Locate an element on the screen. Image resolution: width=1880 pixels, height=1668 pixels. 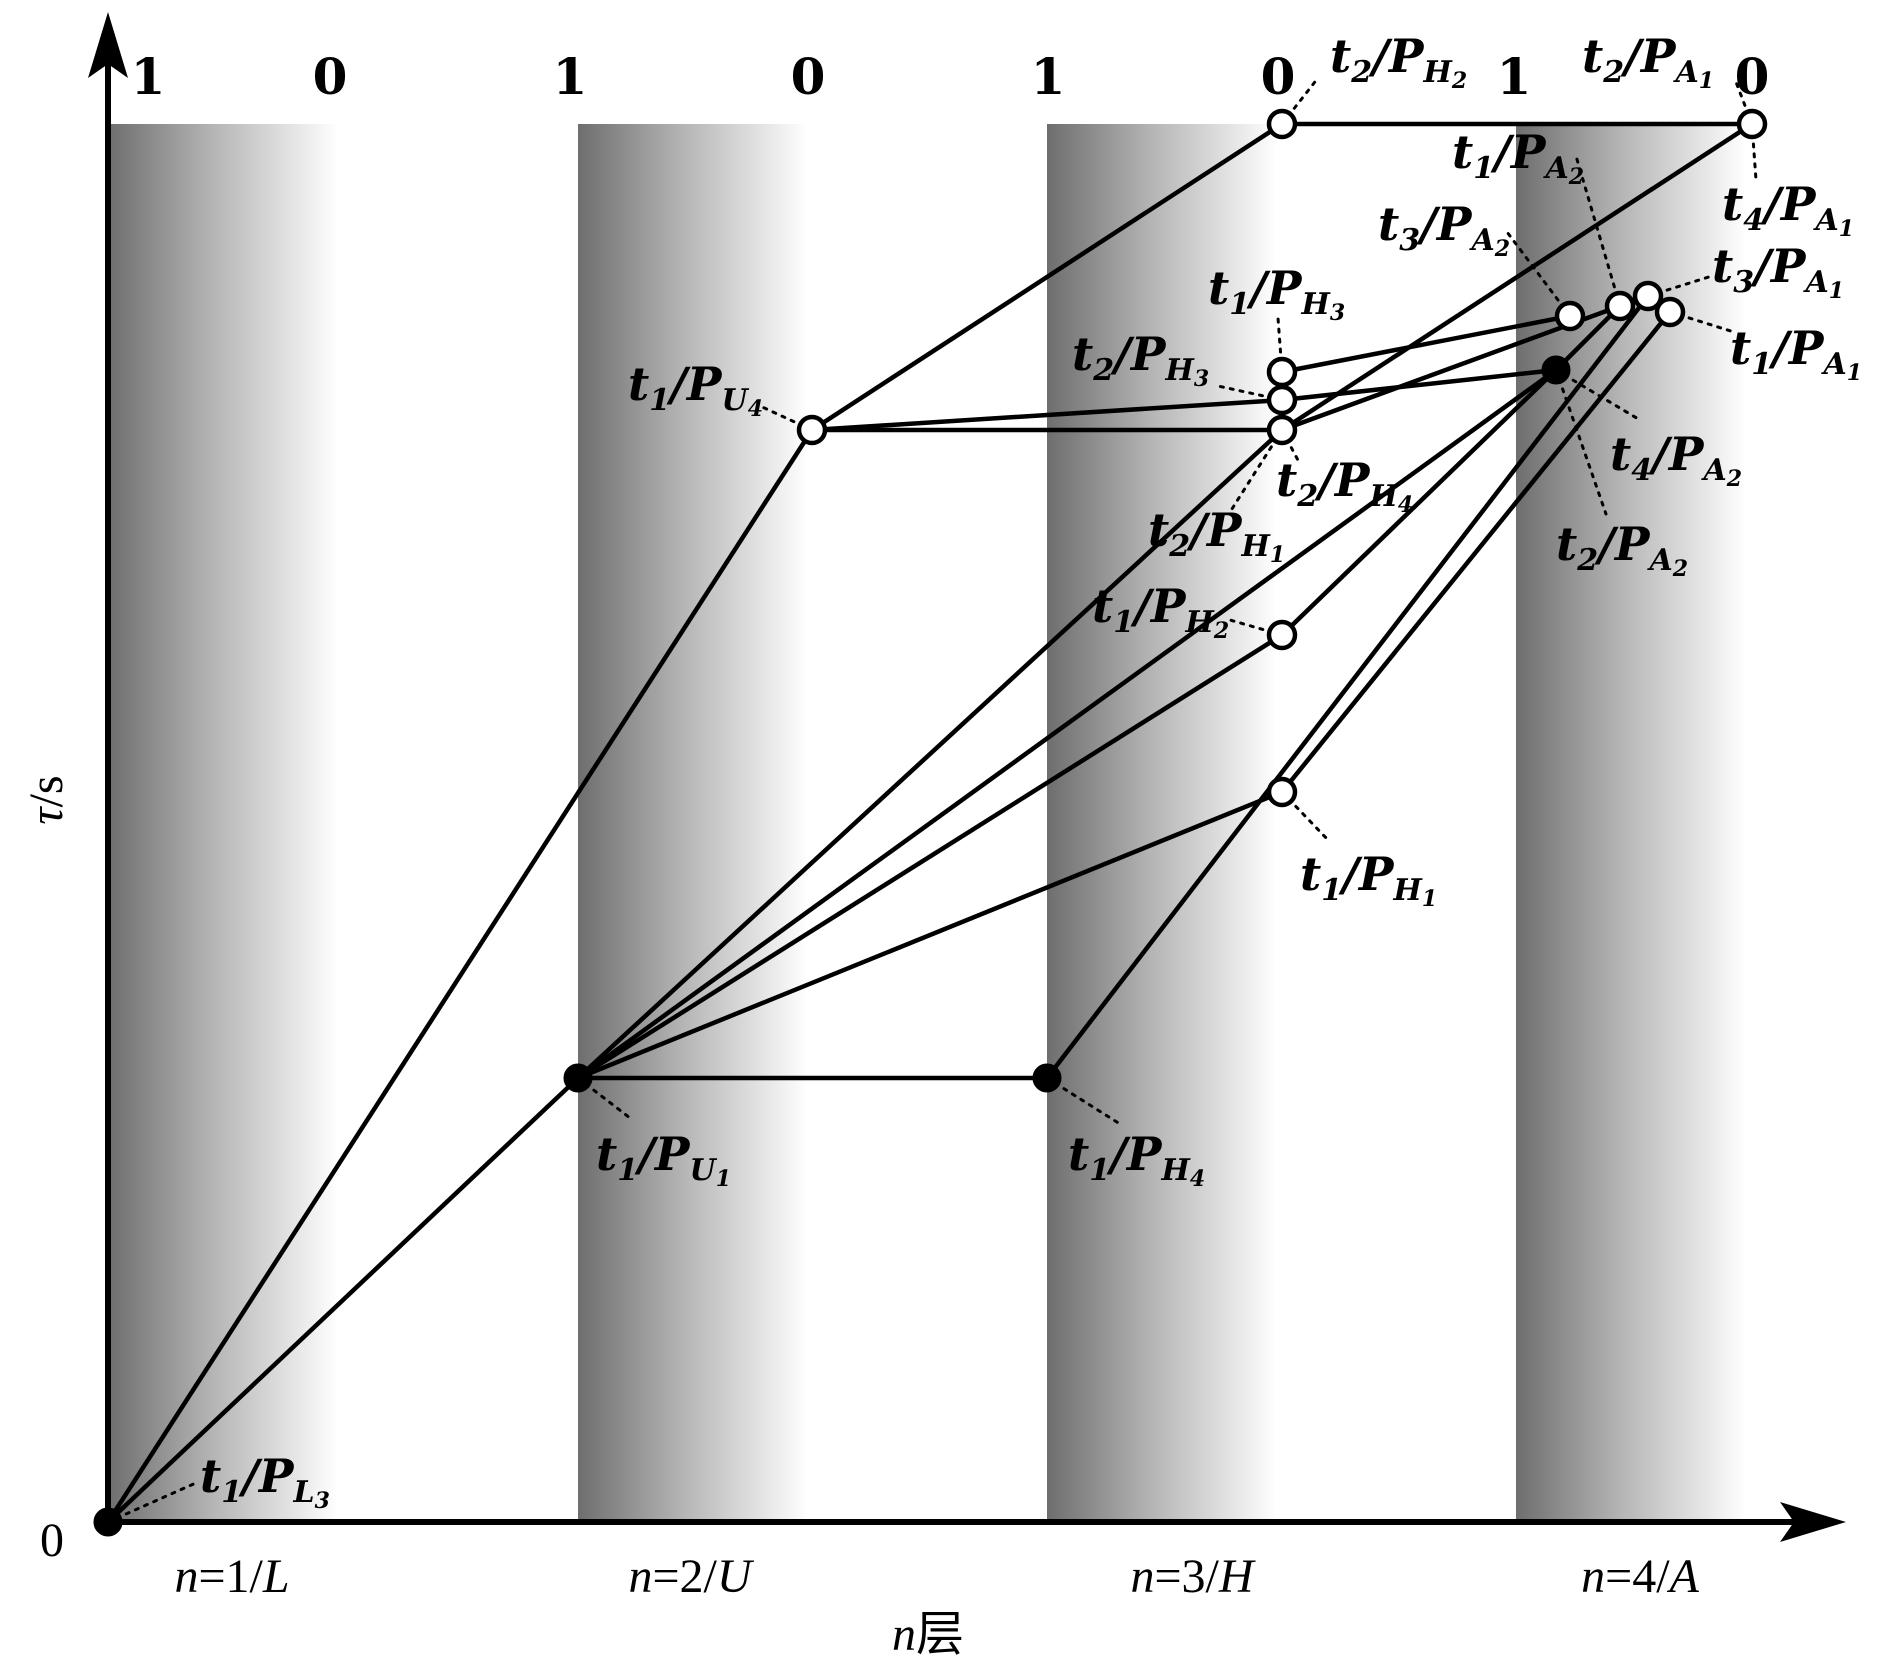
label-t1-PA1: t1/PA1 is located at coordinates (1796, 353).